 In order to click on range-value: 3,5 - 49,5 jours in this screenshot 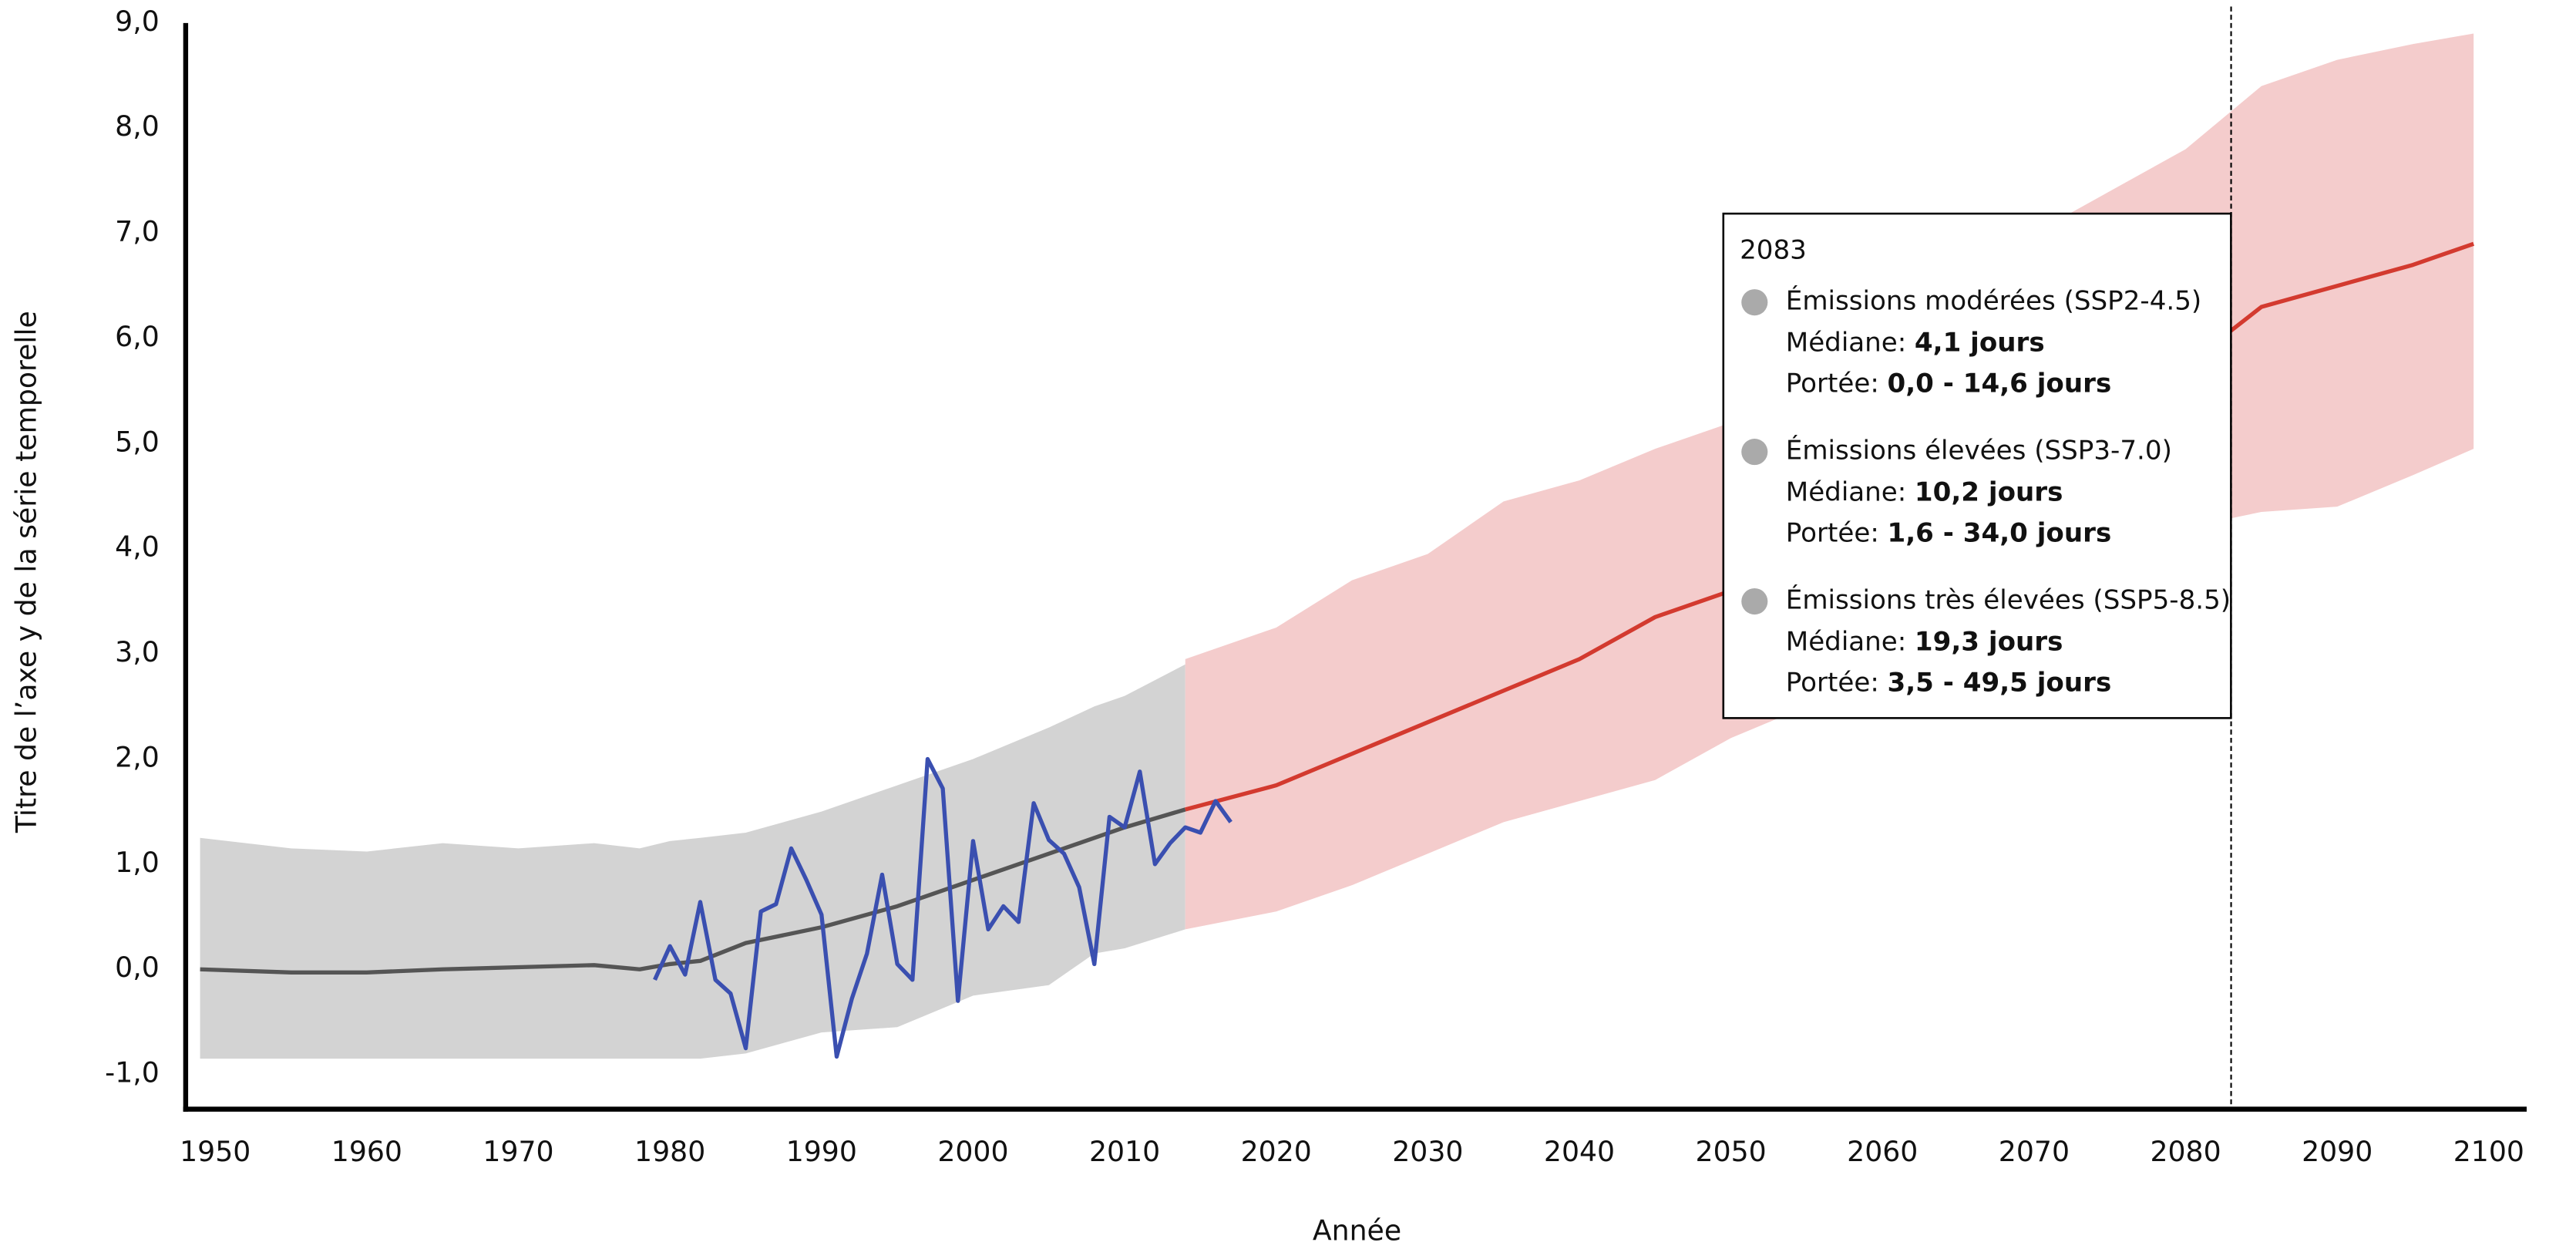, I will do `click(1999, 683)`.